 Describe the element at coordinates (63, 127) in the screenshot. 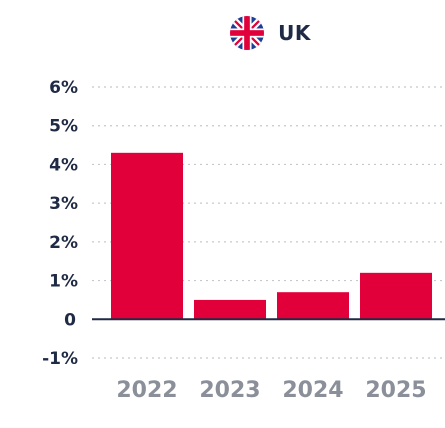

I see `y-tick-label: 5%` at that location.